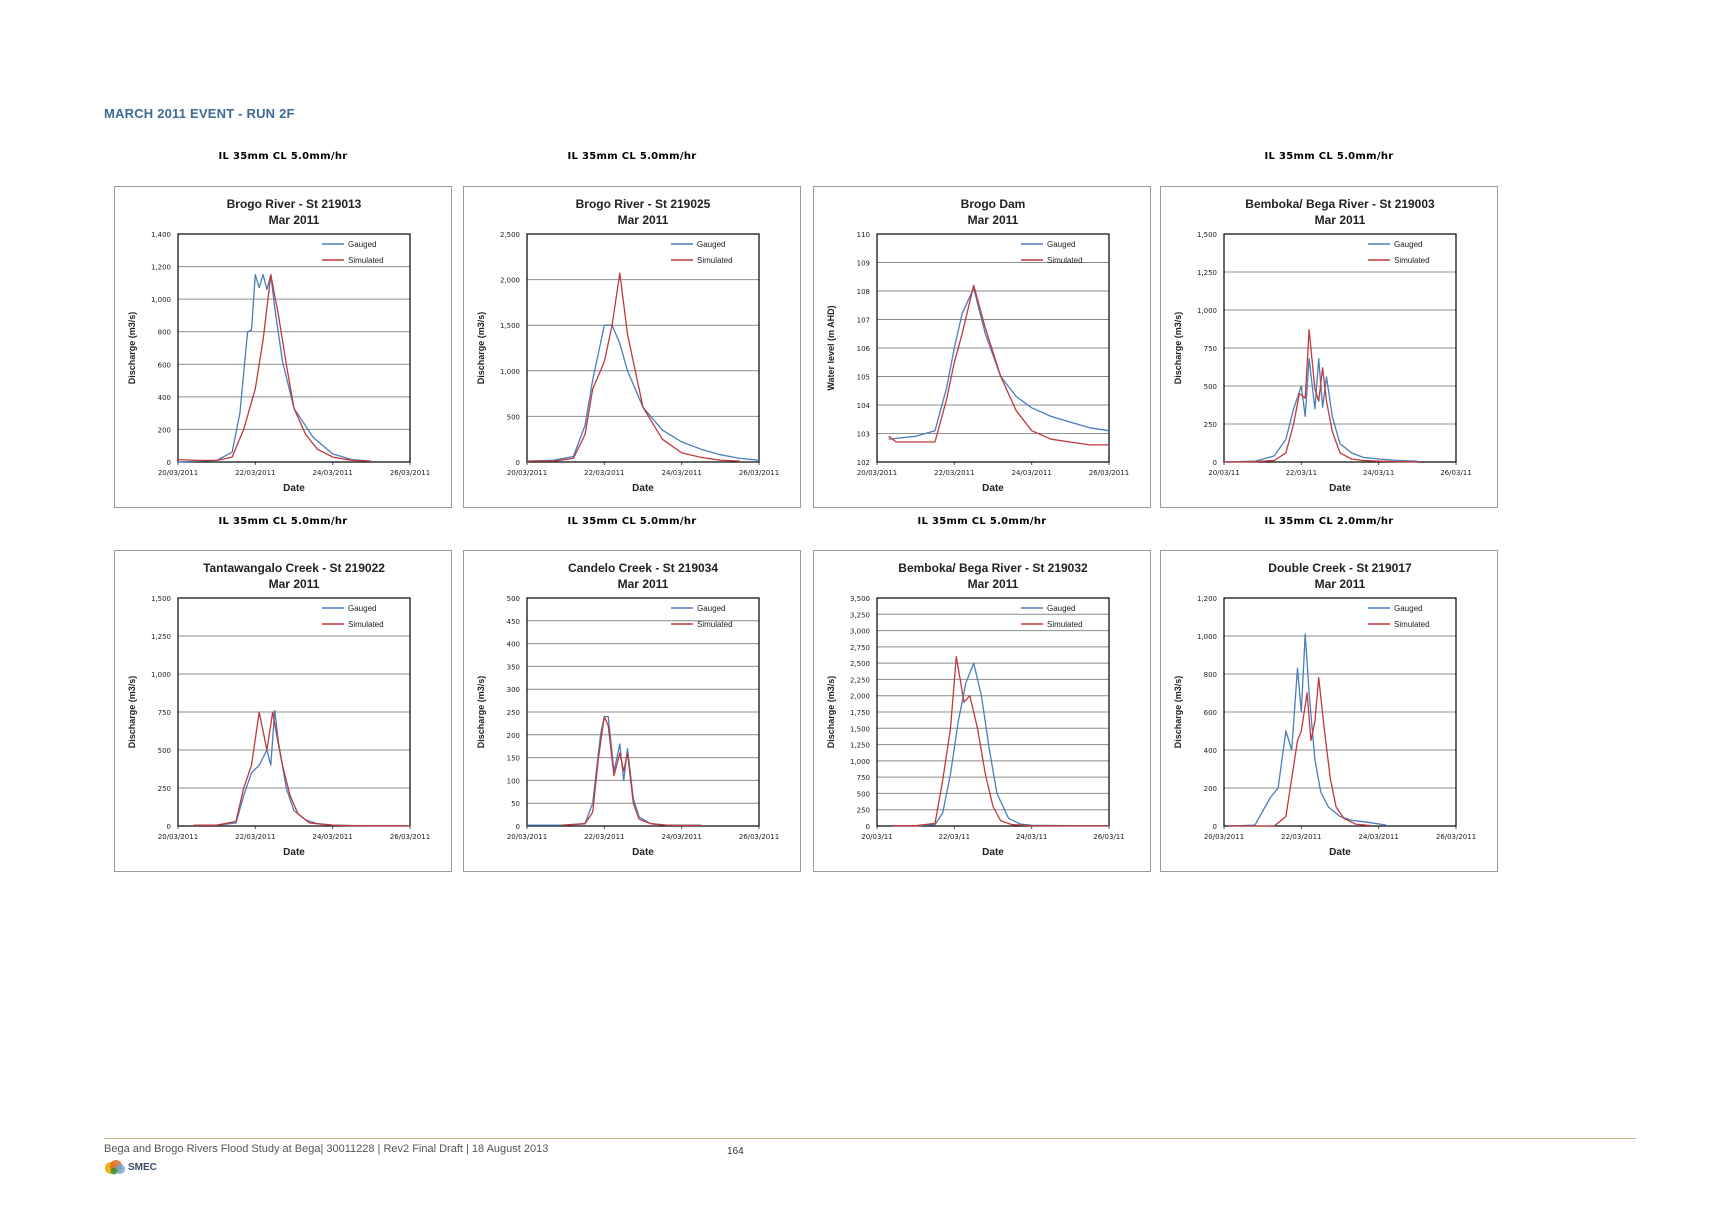 The height and width of the screenshot is (1215, 1718). What do you see at coordinates (1223, 473) in the screenshot?
I see `x-tick-label: 20/03/11` at bounding box center [1223, 473].